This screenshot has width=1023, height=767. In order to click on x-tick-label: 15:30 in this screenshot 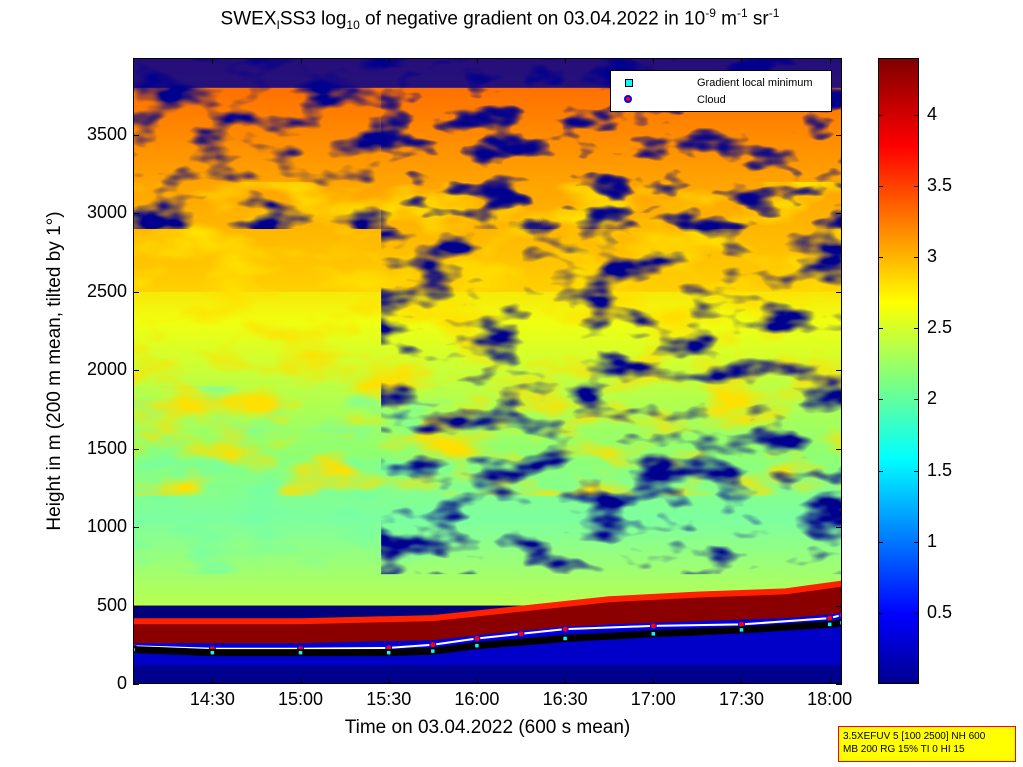, I will do `click(389, 699)`.